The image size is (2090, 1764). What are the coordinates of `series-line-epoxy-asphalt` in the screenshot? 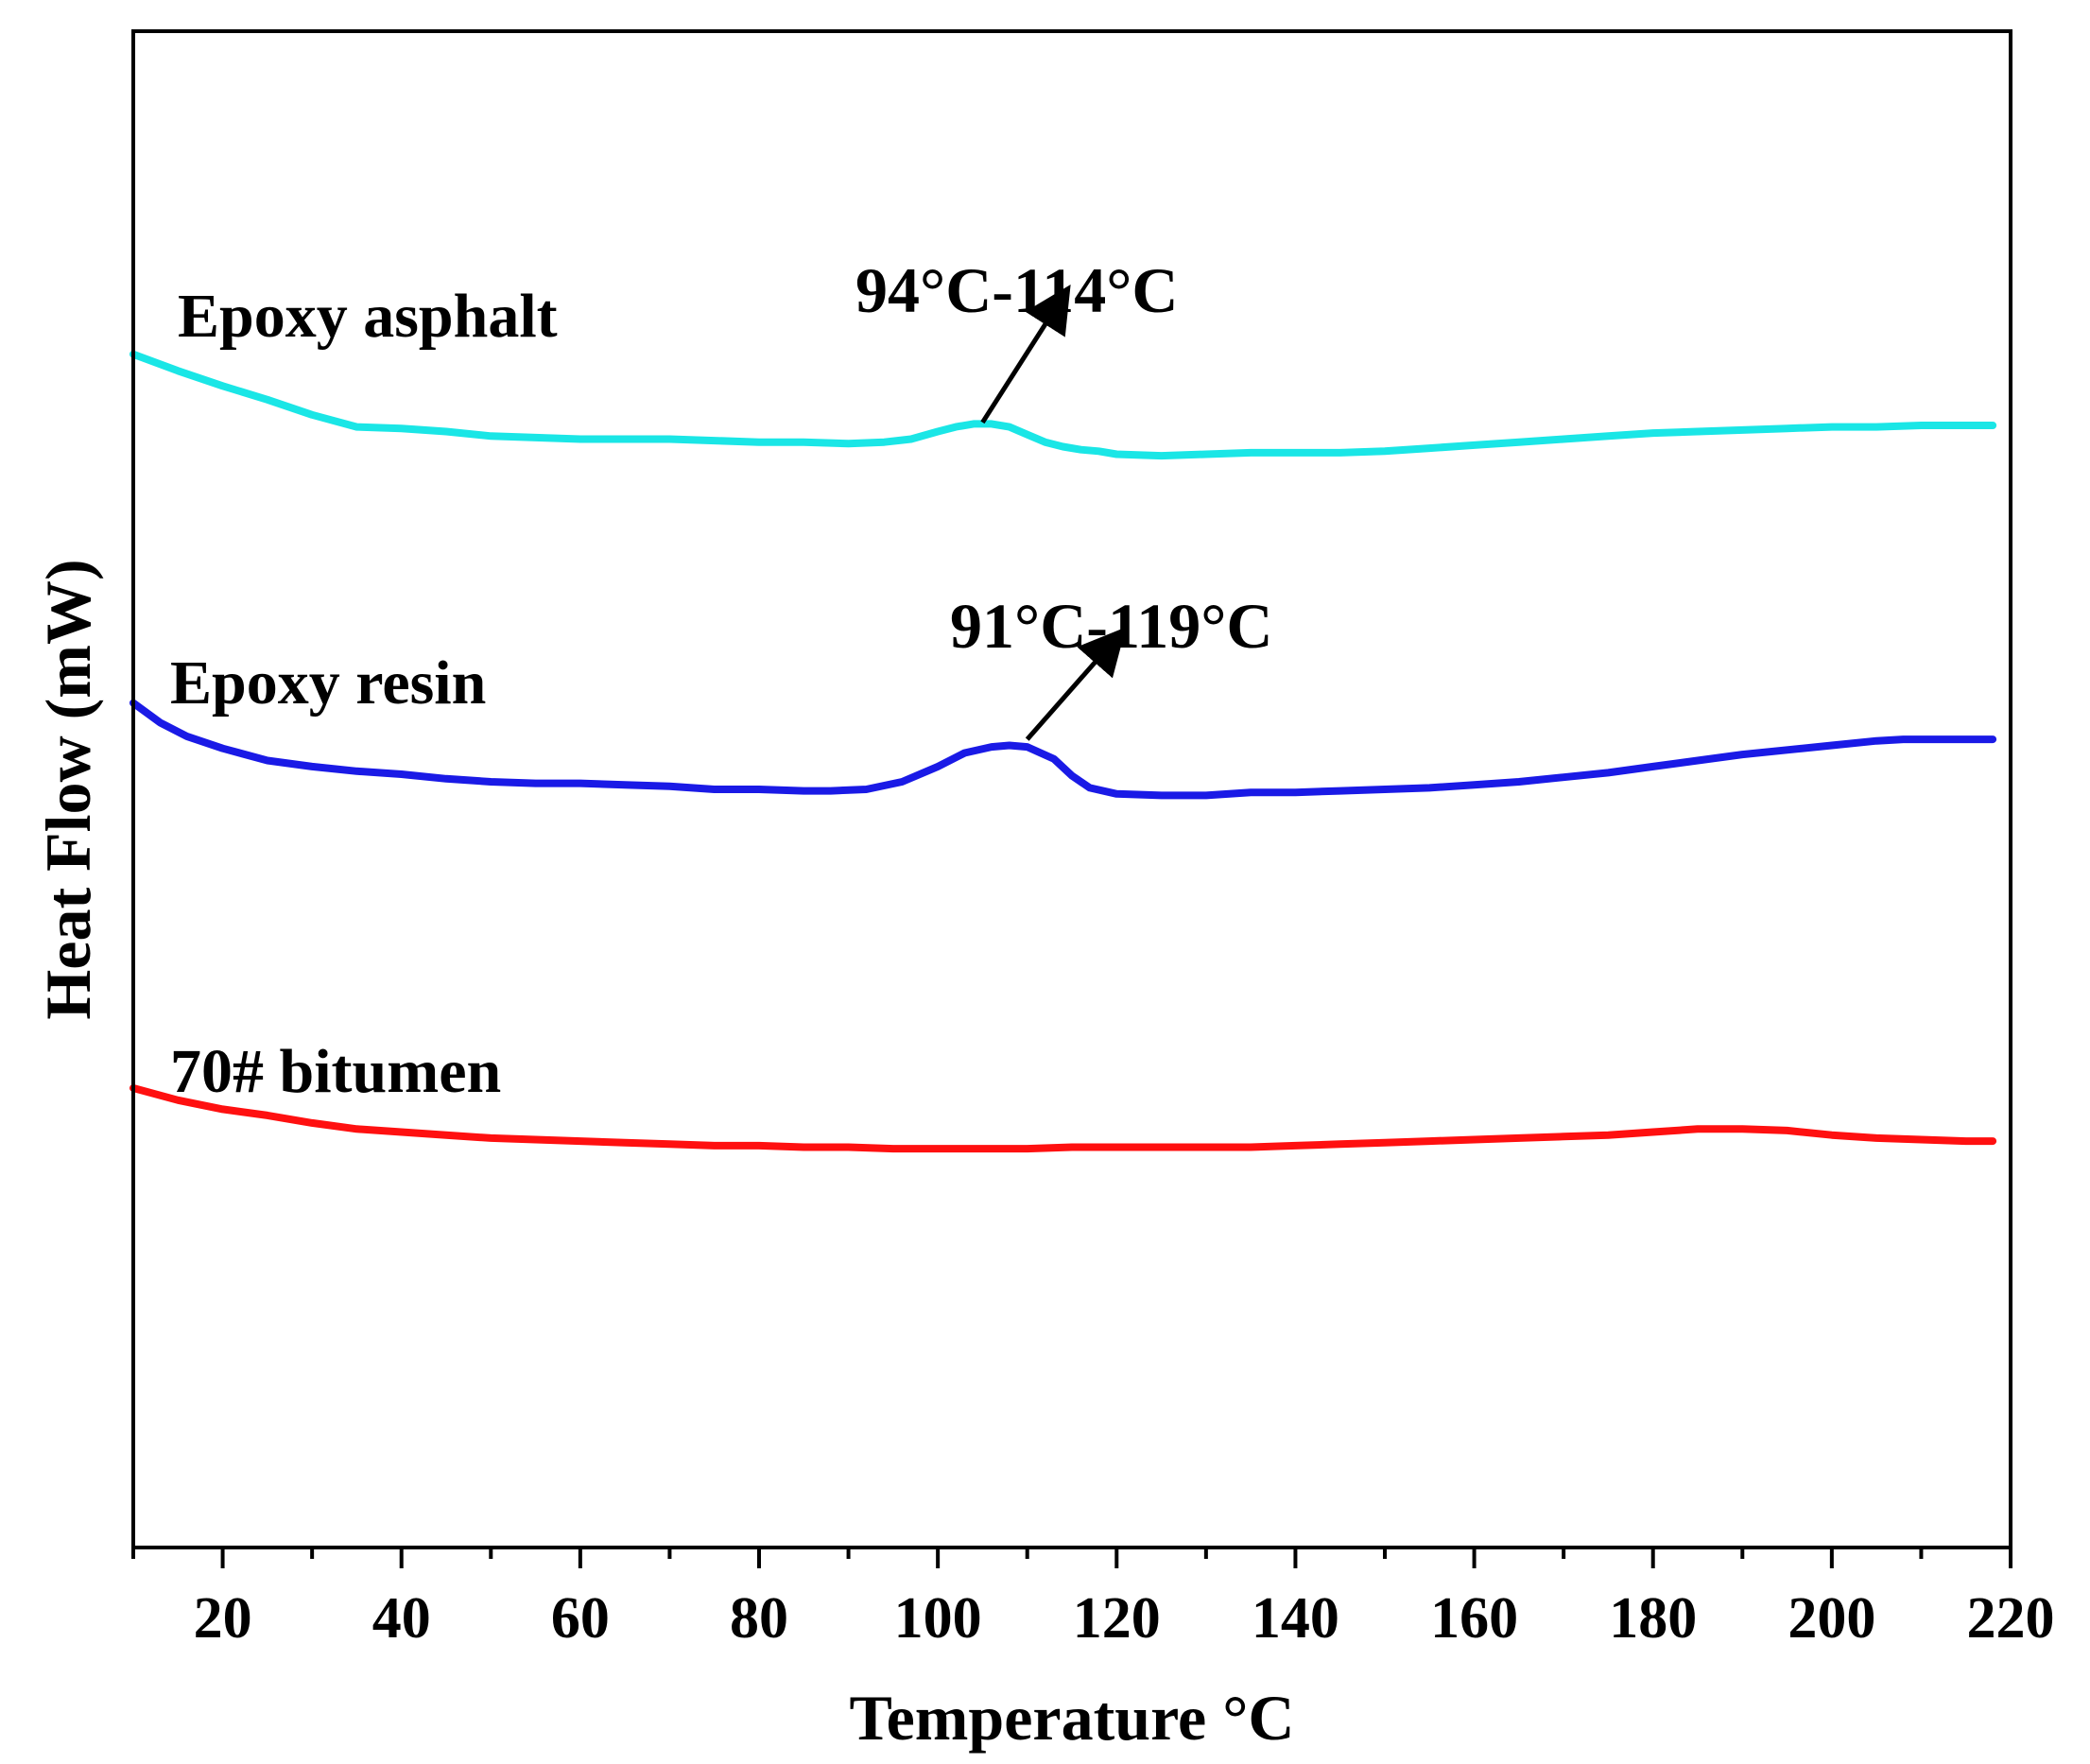 It's located at (1063, 405).